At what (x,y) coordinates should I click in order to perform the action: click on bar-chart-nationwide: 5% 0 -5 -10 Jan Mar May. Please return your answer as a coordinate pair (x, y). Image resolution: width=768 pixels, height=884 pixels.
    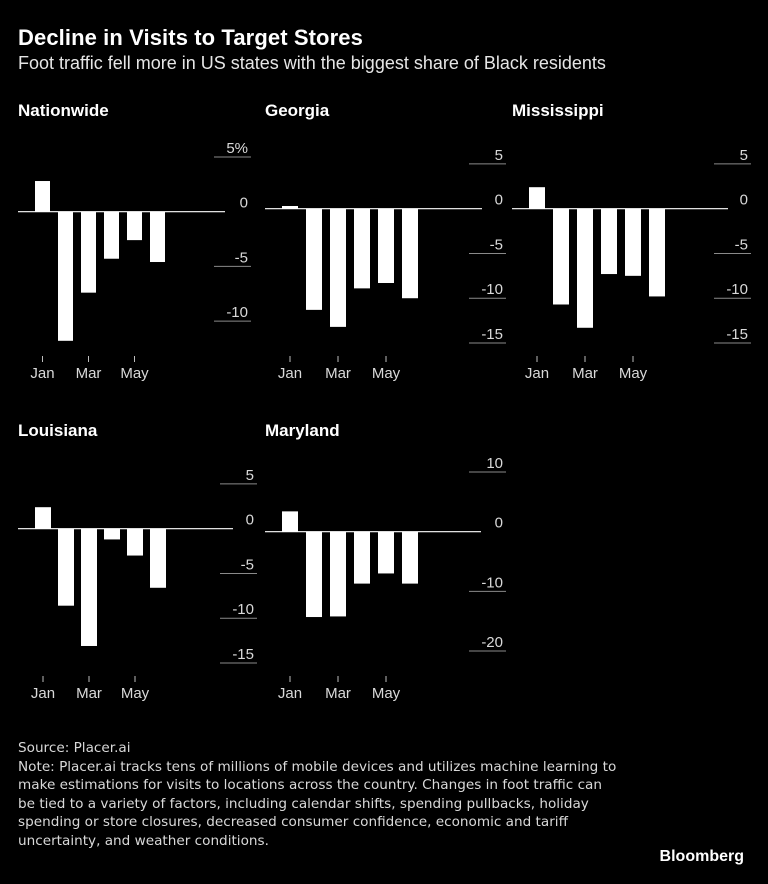
    Looking at the image, I should click on (134, 261).